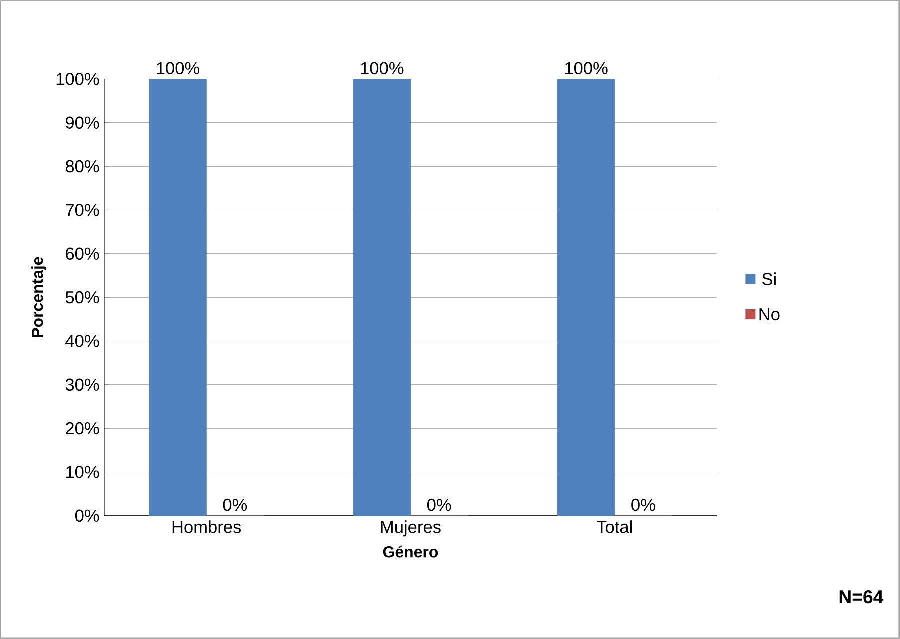 Image resolution: width=900 pixels, height=639 pixels. What do you see at coordinates (83, 166) in the screenshot?
I see `y-tick-label: 80%` at bounding box center [83, 166].